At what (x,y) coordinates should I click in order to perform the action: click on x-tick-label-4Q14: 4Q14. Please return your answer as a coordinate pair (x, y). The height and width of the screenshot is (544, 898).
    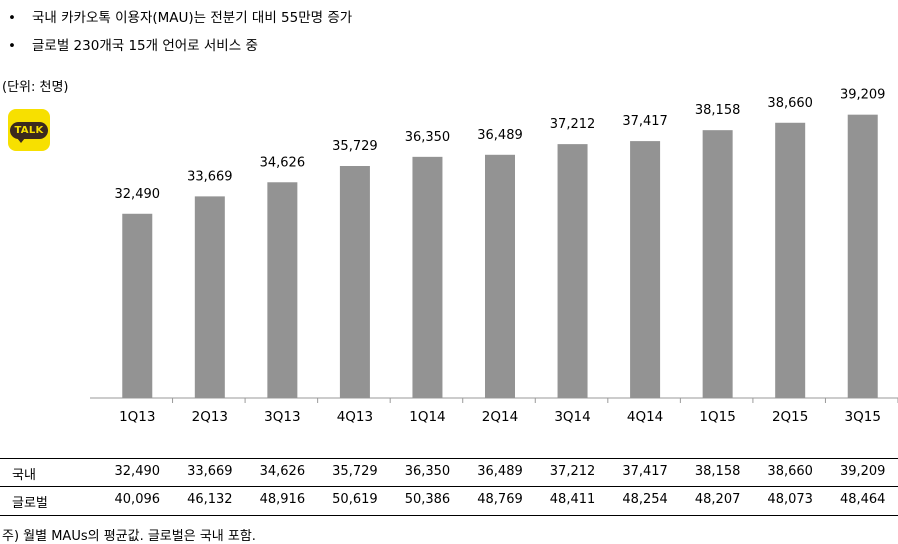
    Looking at the image, I should click on (645, 417).